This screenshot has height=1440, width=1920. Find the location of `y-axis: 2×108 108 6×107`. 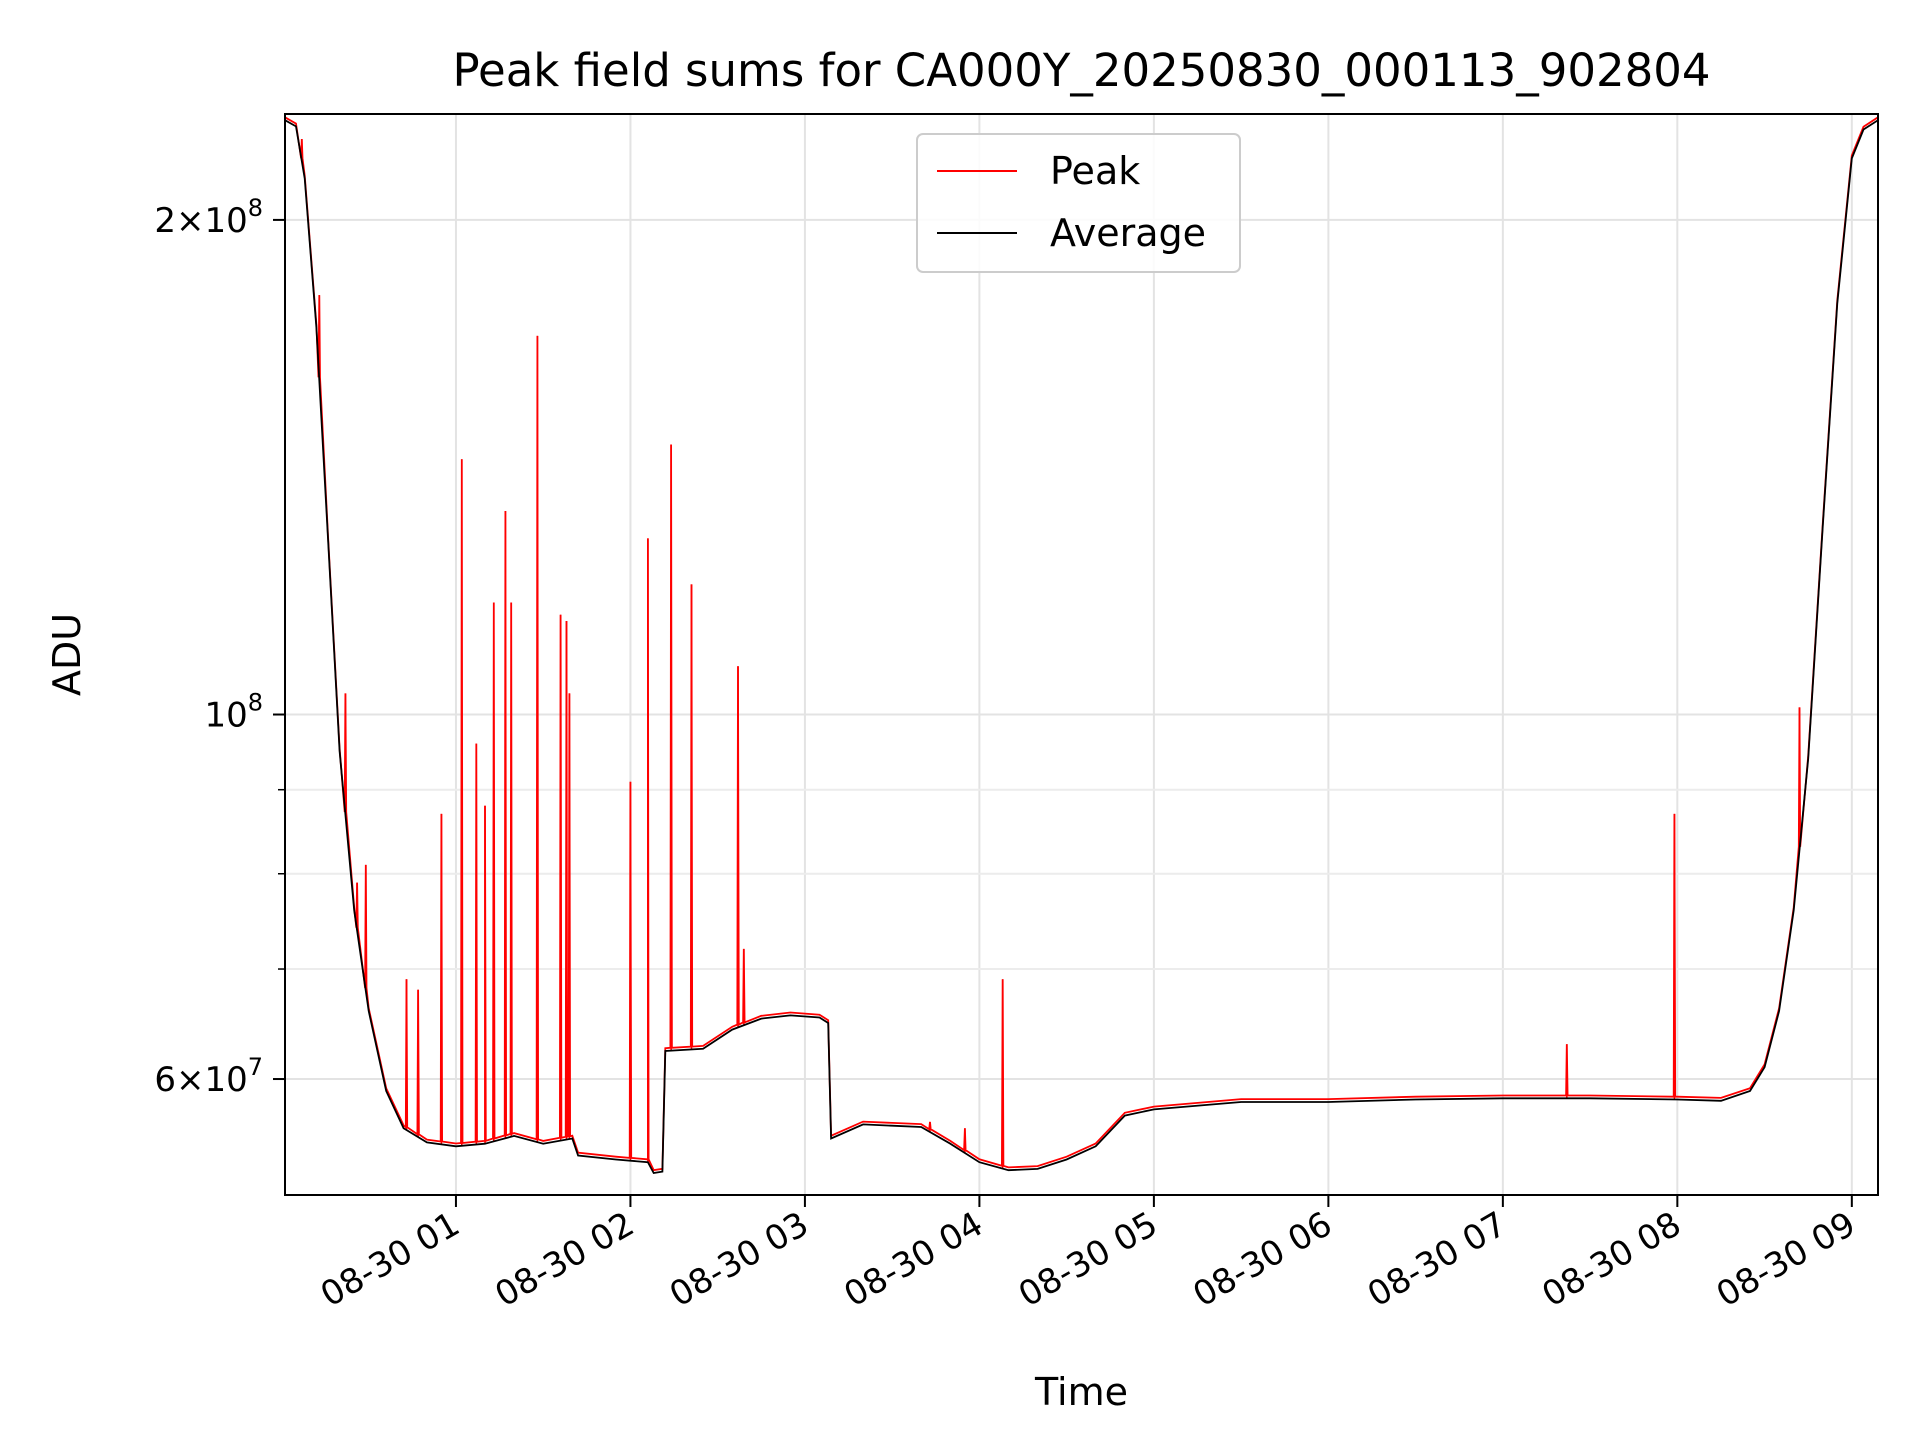

y-axis: 2×108 108 6×107 is located at coordinates (219, 647).